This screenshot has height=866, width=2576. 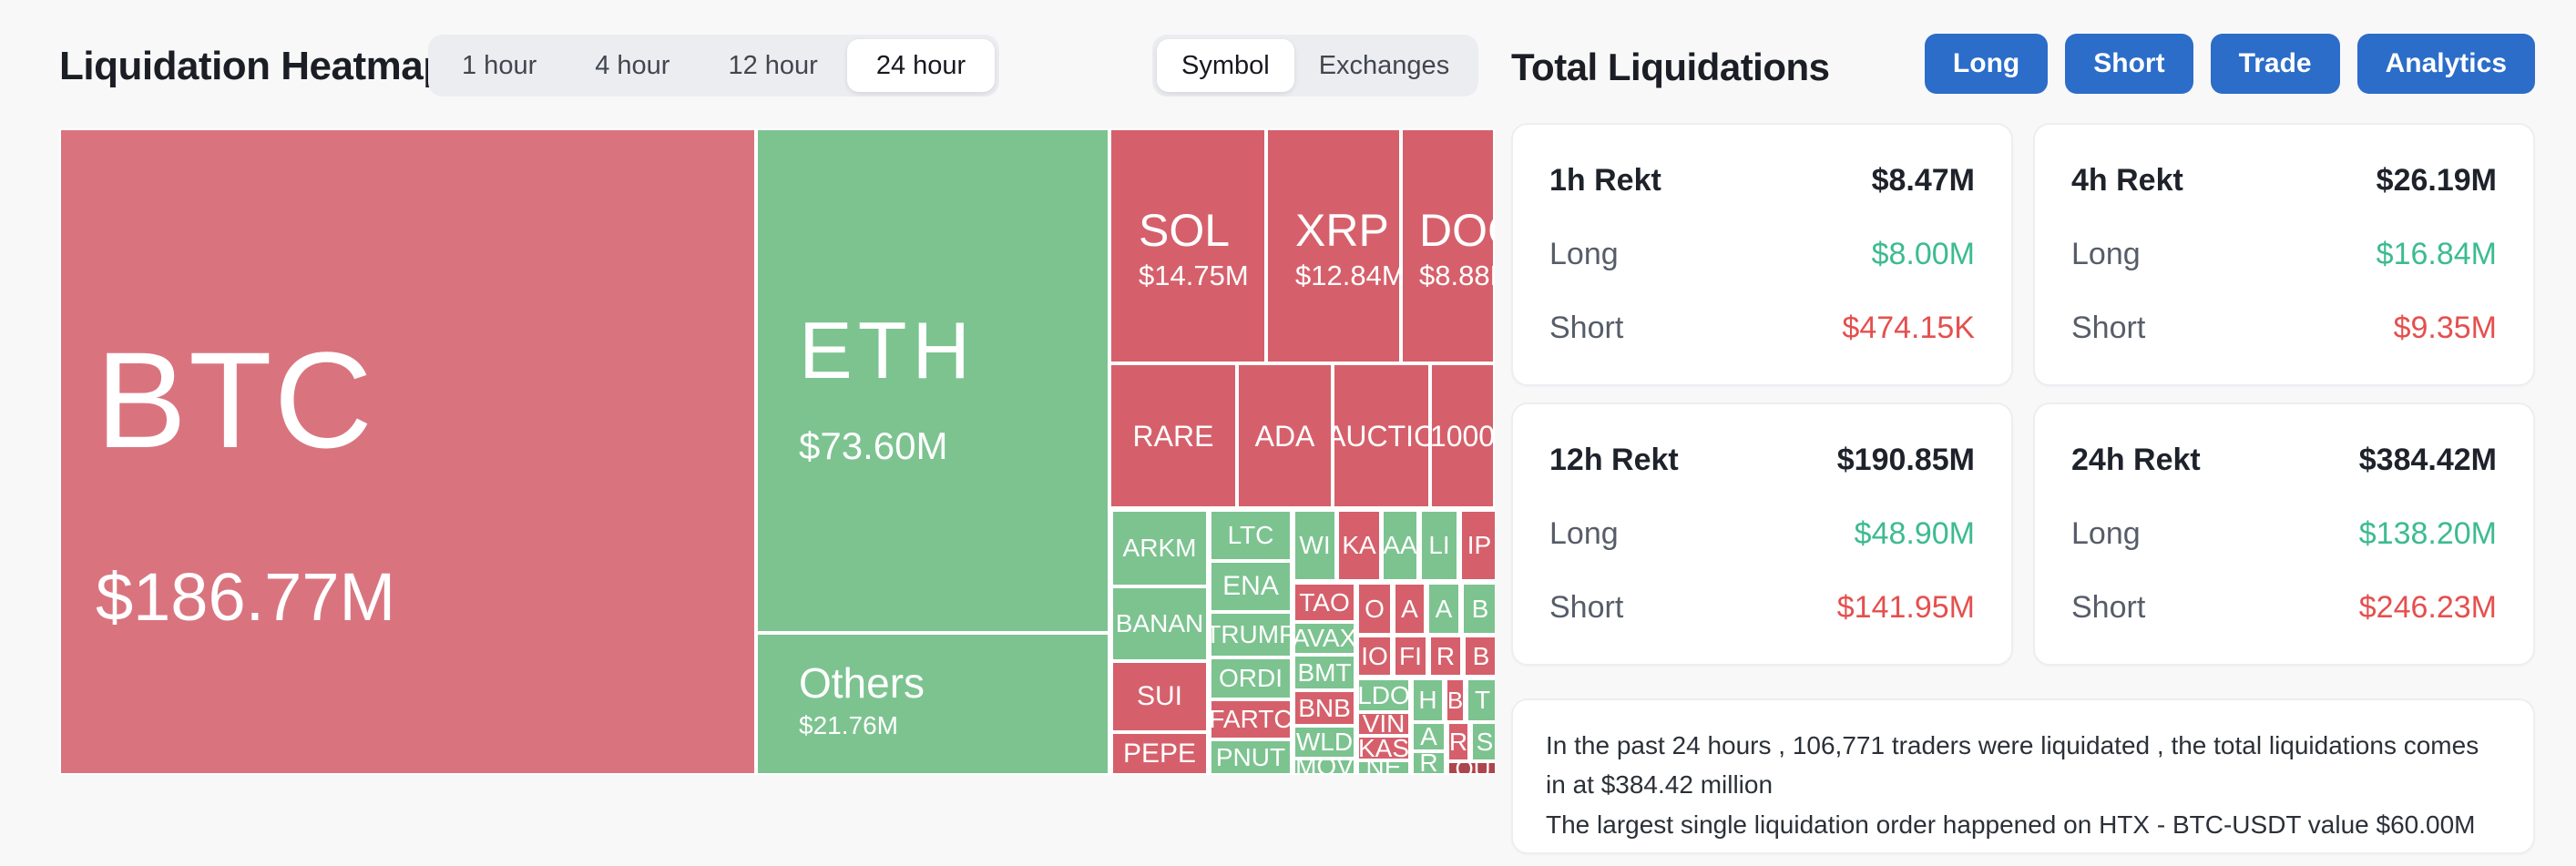 I want to click on card-header-row: 1h Rekt $8.47M, so click(x=1762, y=181).